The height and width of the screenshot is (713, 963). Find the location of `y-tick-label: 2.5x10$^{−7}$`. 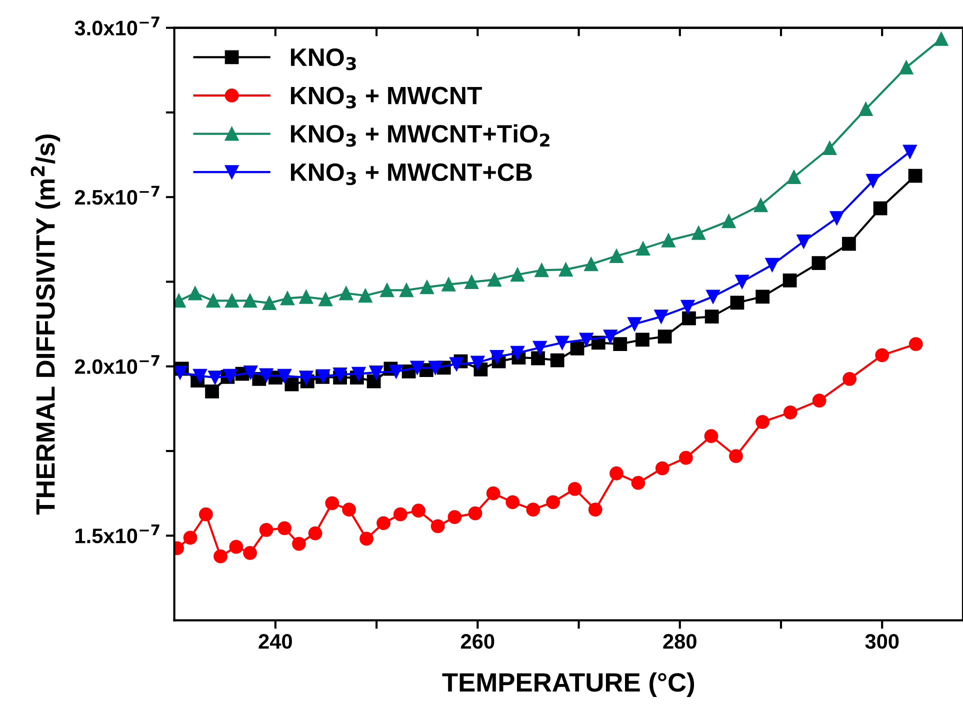

y-tick-label: 2.5x10$^{−7}$ is located at coordinates (117, 195).